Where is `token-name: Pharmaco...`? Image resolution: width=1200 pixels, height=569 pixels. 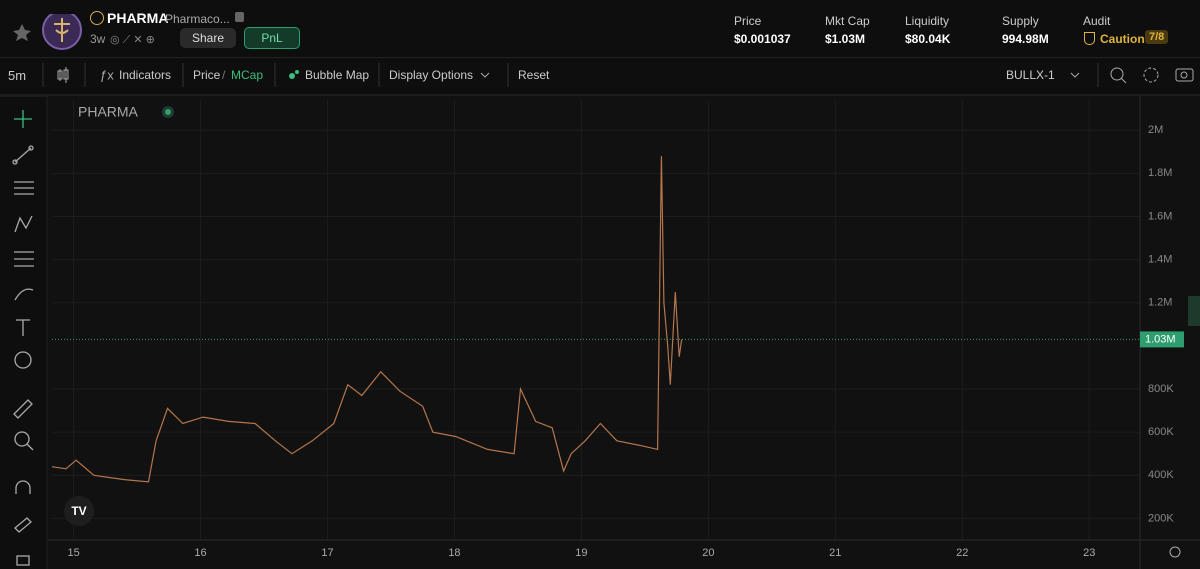 token-name: Pharmaco... is located at coordinates (197, 19).